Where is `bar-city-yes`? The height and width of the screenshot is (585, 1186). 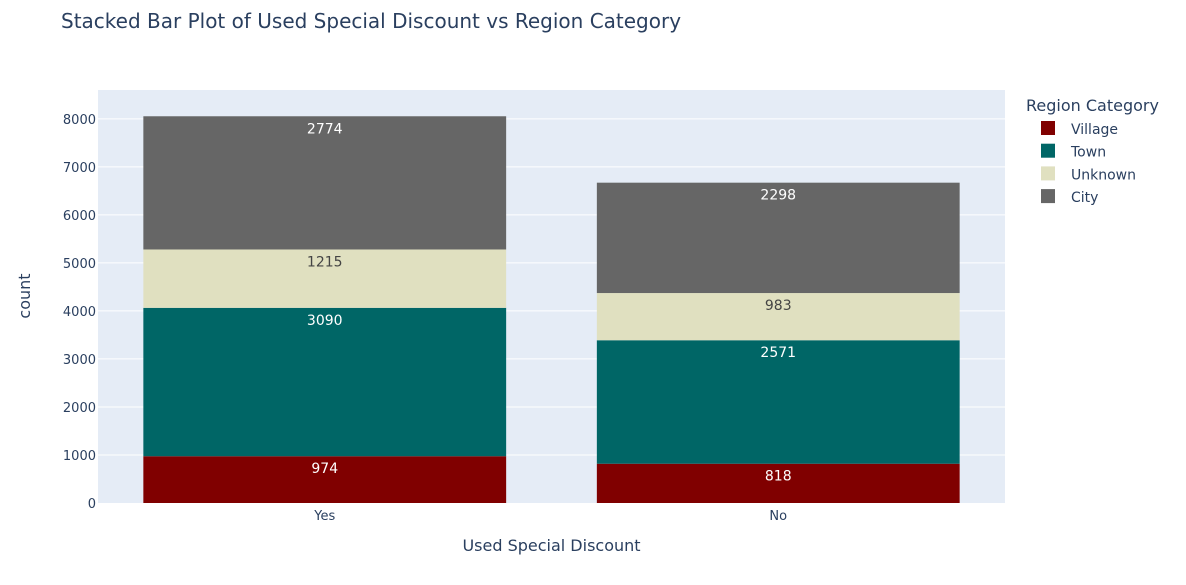 bar-city-yes is located at coordinates (325, 183).